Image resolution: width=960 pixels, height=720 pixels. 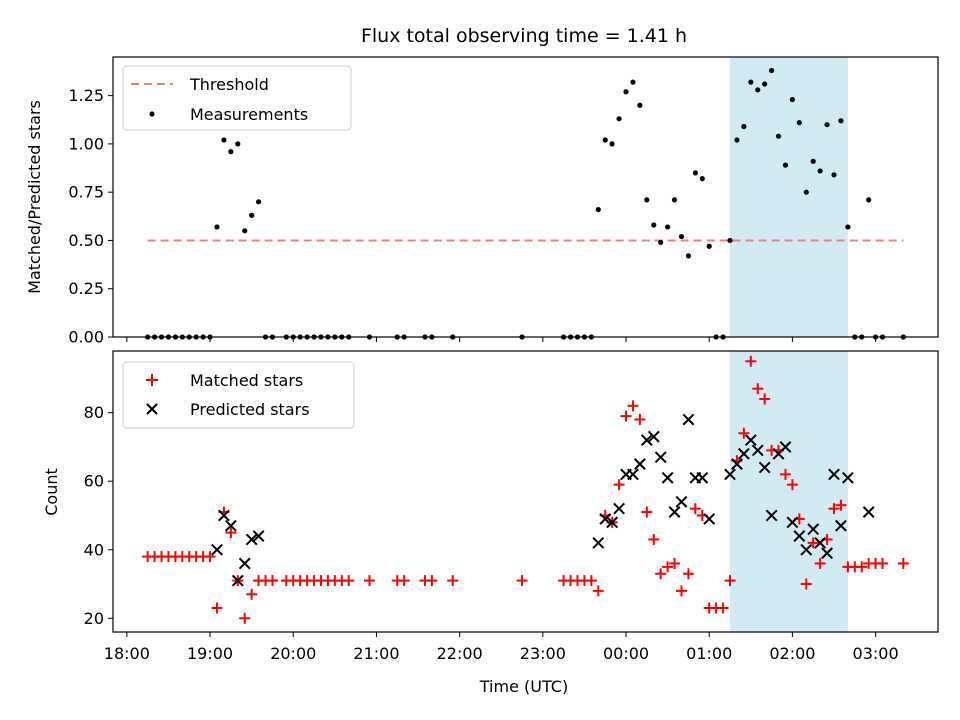 What do you see at coordinates (152, 380) in the screenshot?
I see `legend-matched-swatch` at bounding box center [152, 380].